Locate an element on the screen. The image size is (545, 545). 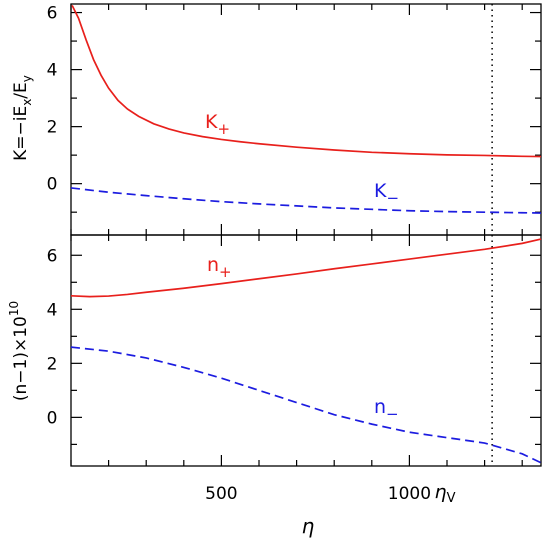
y-tick-label-bottom: 0 is located at coordinates (52, 418).